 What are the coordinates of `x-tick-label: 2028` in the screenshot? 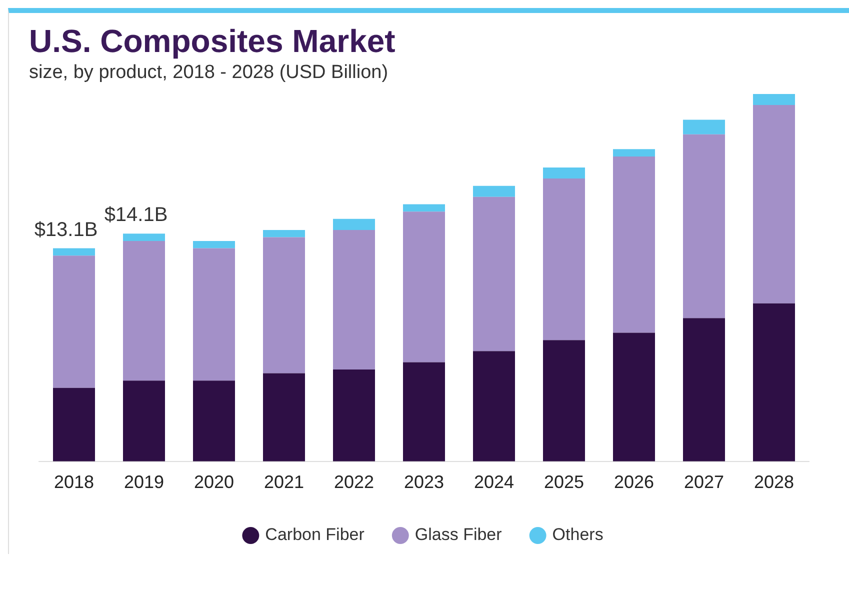 It's located at (774, 482).